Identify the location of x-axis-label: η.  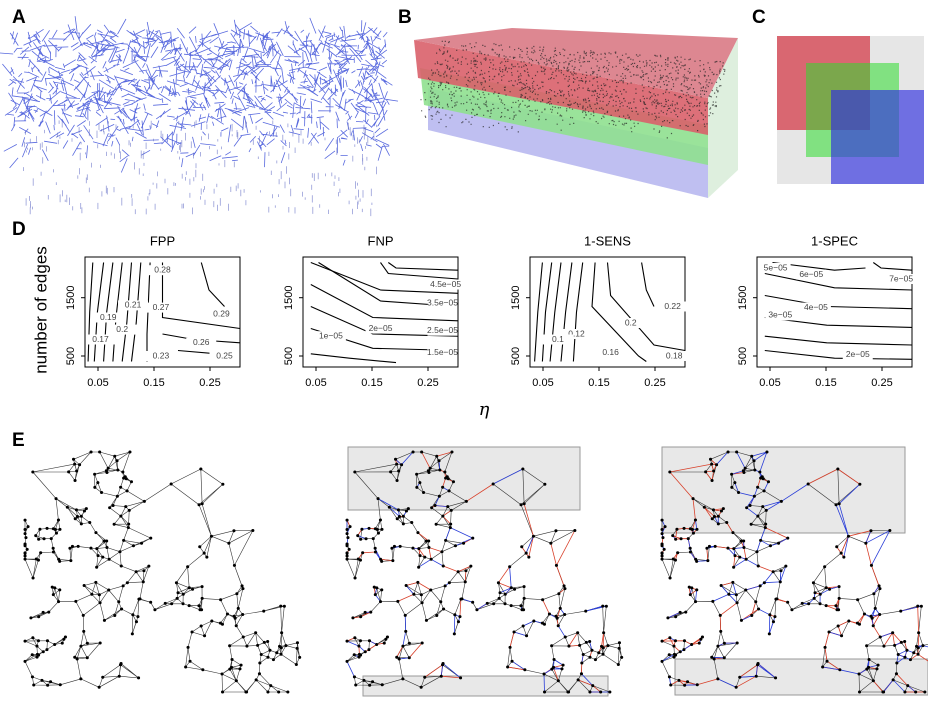
(484, 409).